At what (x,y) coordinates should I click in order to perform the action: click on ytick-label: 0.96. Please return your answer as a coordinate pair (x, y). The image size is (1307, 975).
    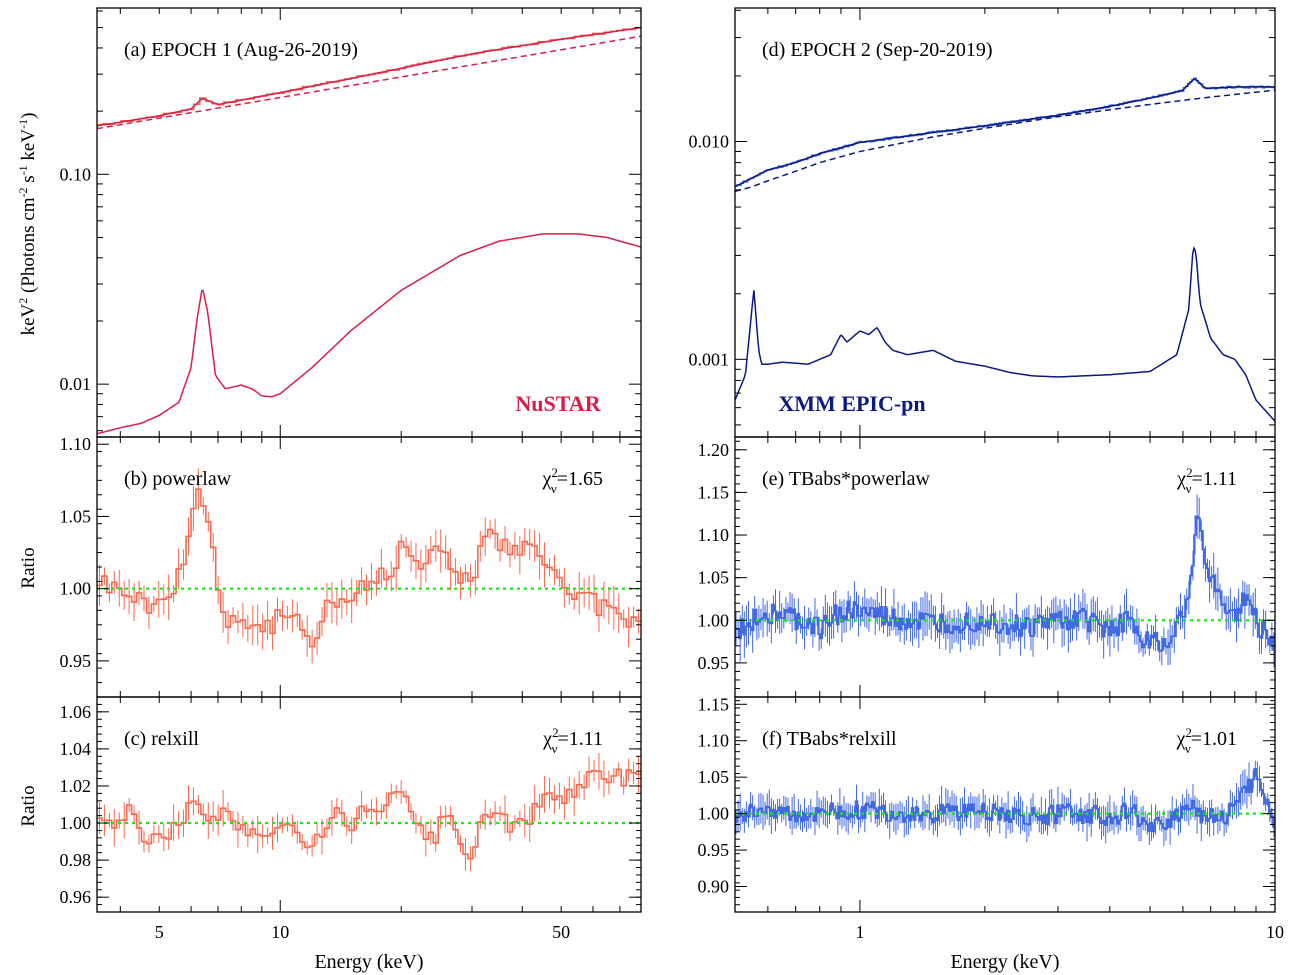
    Looking at the image, I should click on (76, 897).